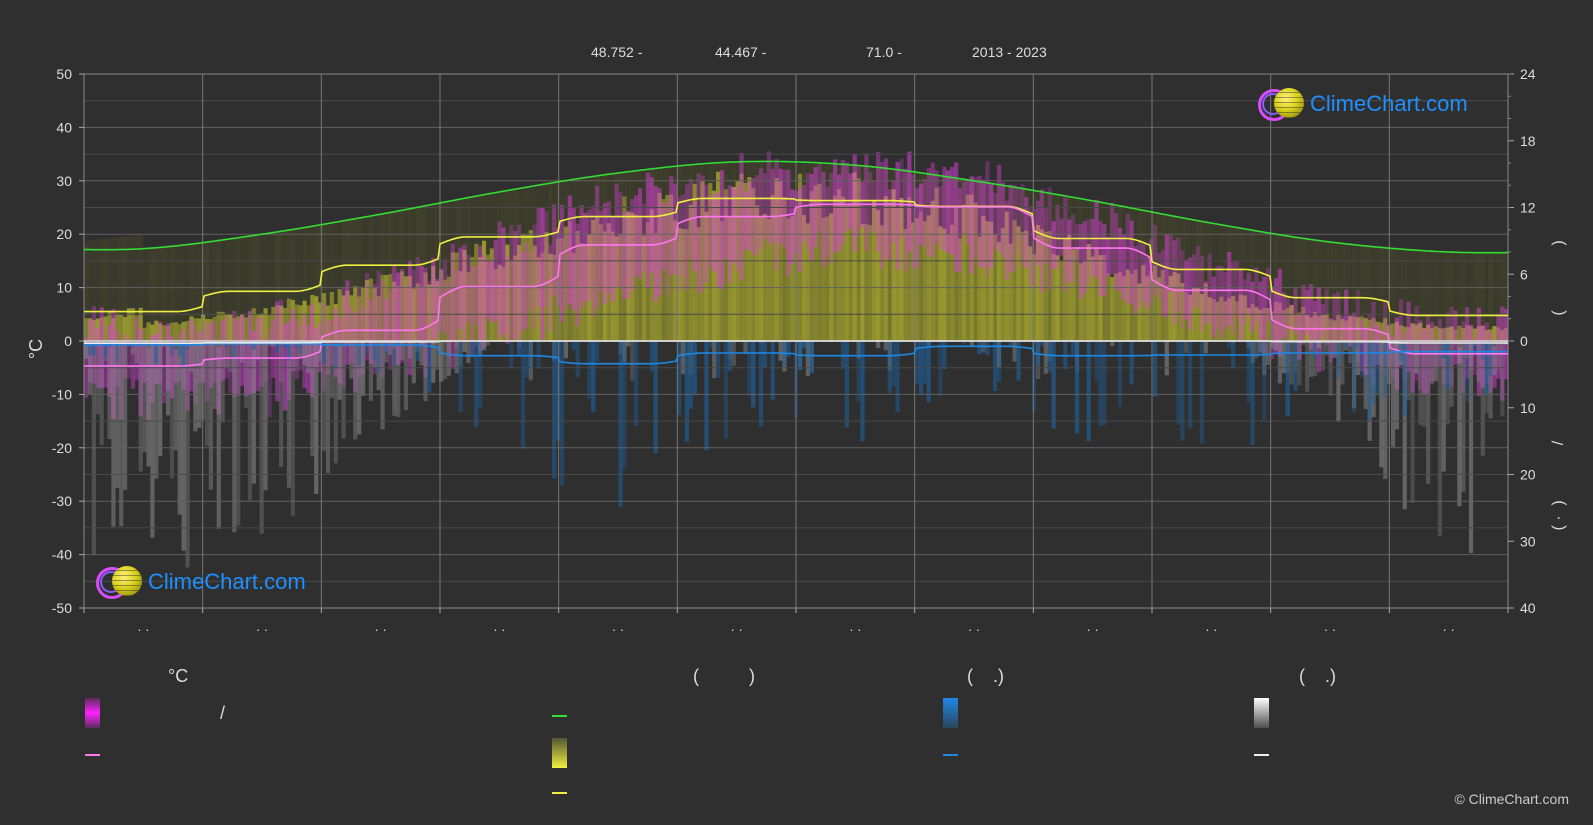 The width and height of the screenshot is (1593, 825). What do you see at coordinates (1524, 274) in the screenshot?
I see `right-axis-hours-tick-label: 6` at bounding box center [1524, 274].